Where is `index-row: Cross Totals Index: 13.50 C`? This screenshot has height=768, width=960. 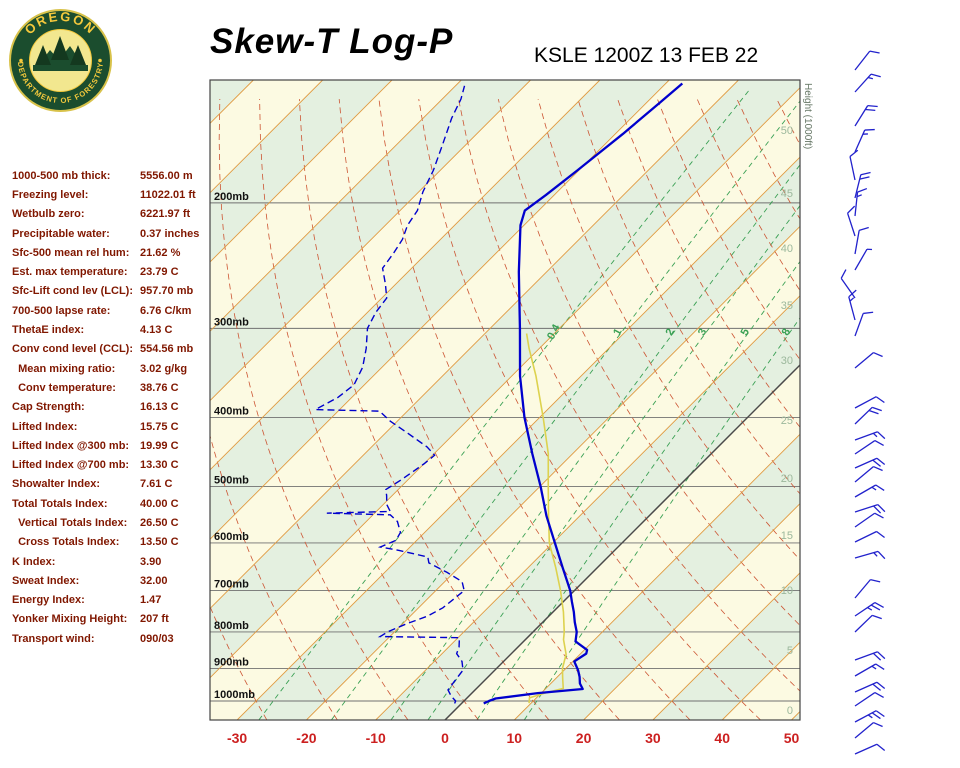
index-row: Cross Totals Index: 13.50 C is located at coordinates (110, 542).